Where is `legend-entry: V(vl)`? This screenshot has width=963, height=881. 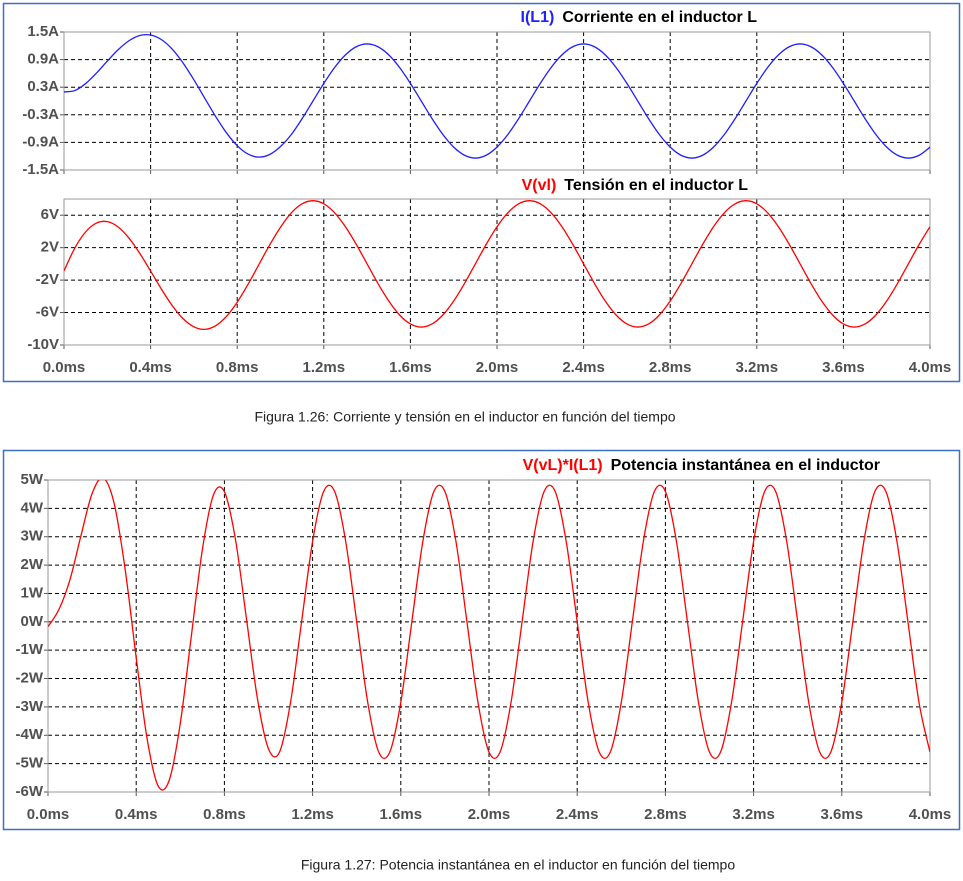 legend-entry: V(vl) is located at coordinates (539, 185).